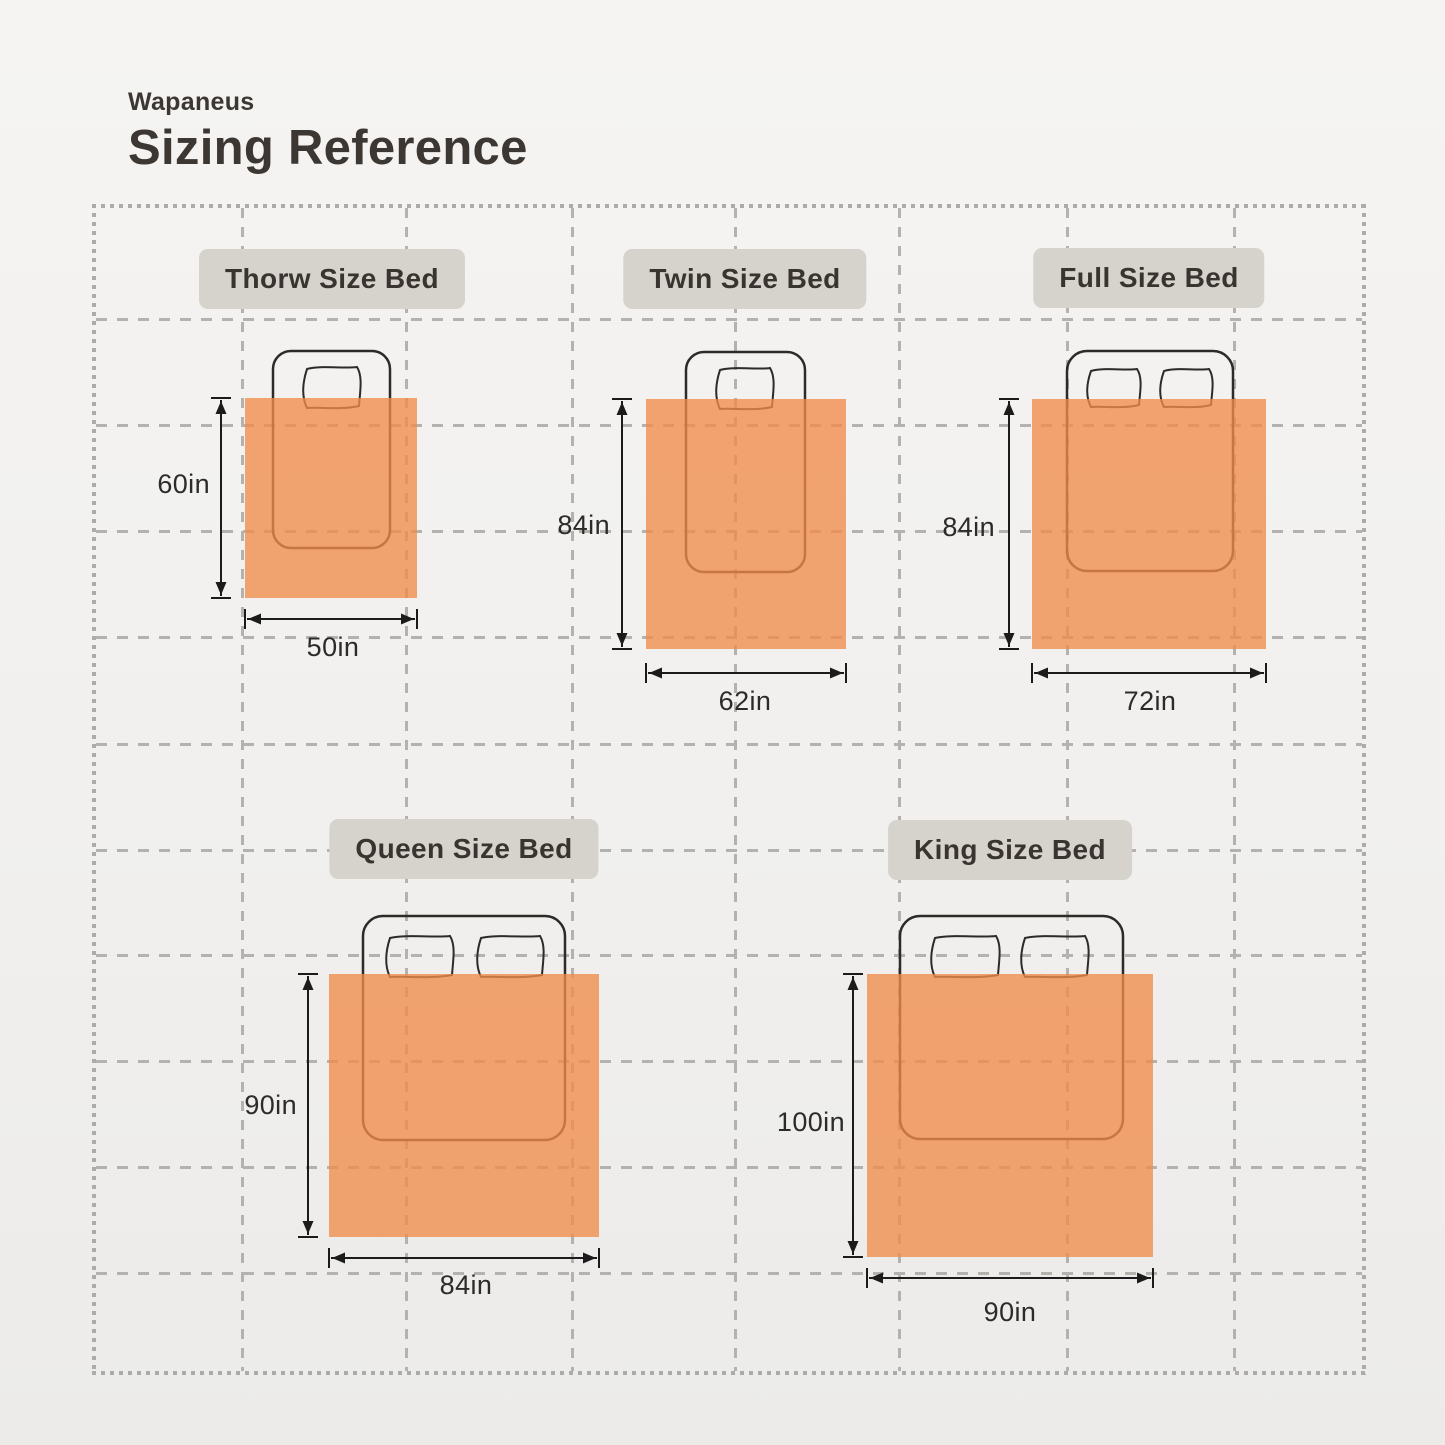  What do you see at coordinates (745, 701) in the screenshot?
I see `width-value: 62in` at bounding box center [745, 701].